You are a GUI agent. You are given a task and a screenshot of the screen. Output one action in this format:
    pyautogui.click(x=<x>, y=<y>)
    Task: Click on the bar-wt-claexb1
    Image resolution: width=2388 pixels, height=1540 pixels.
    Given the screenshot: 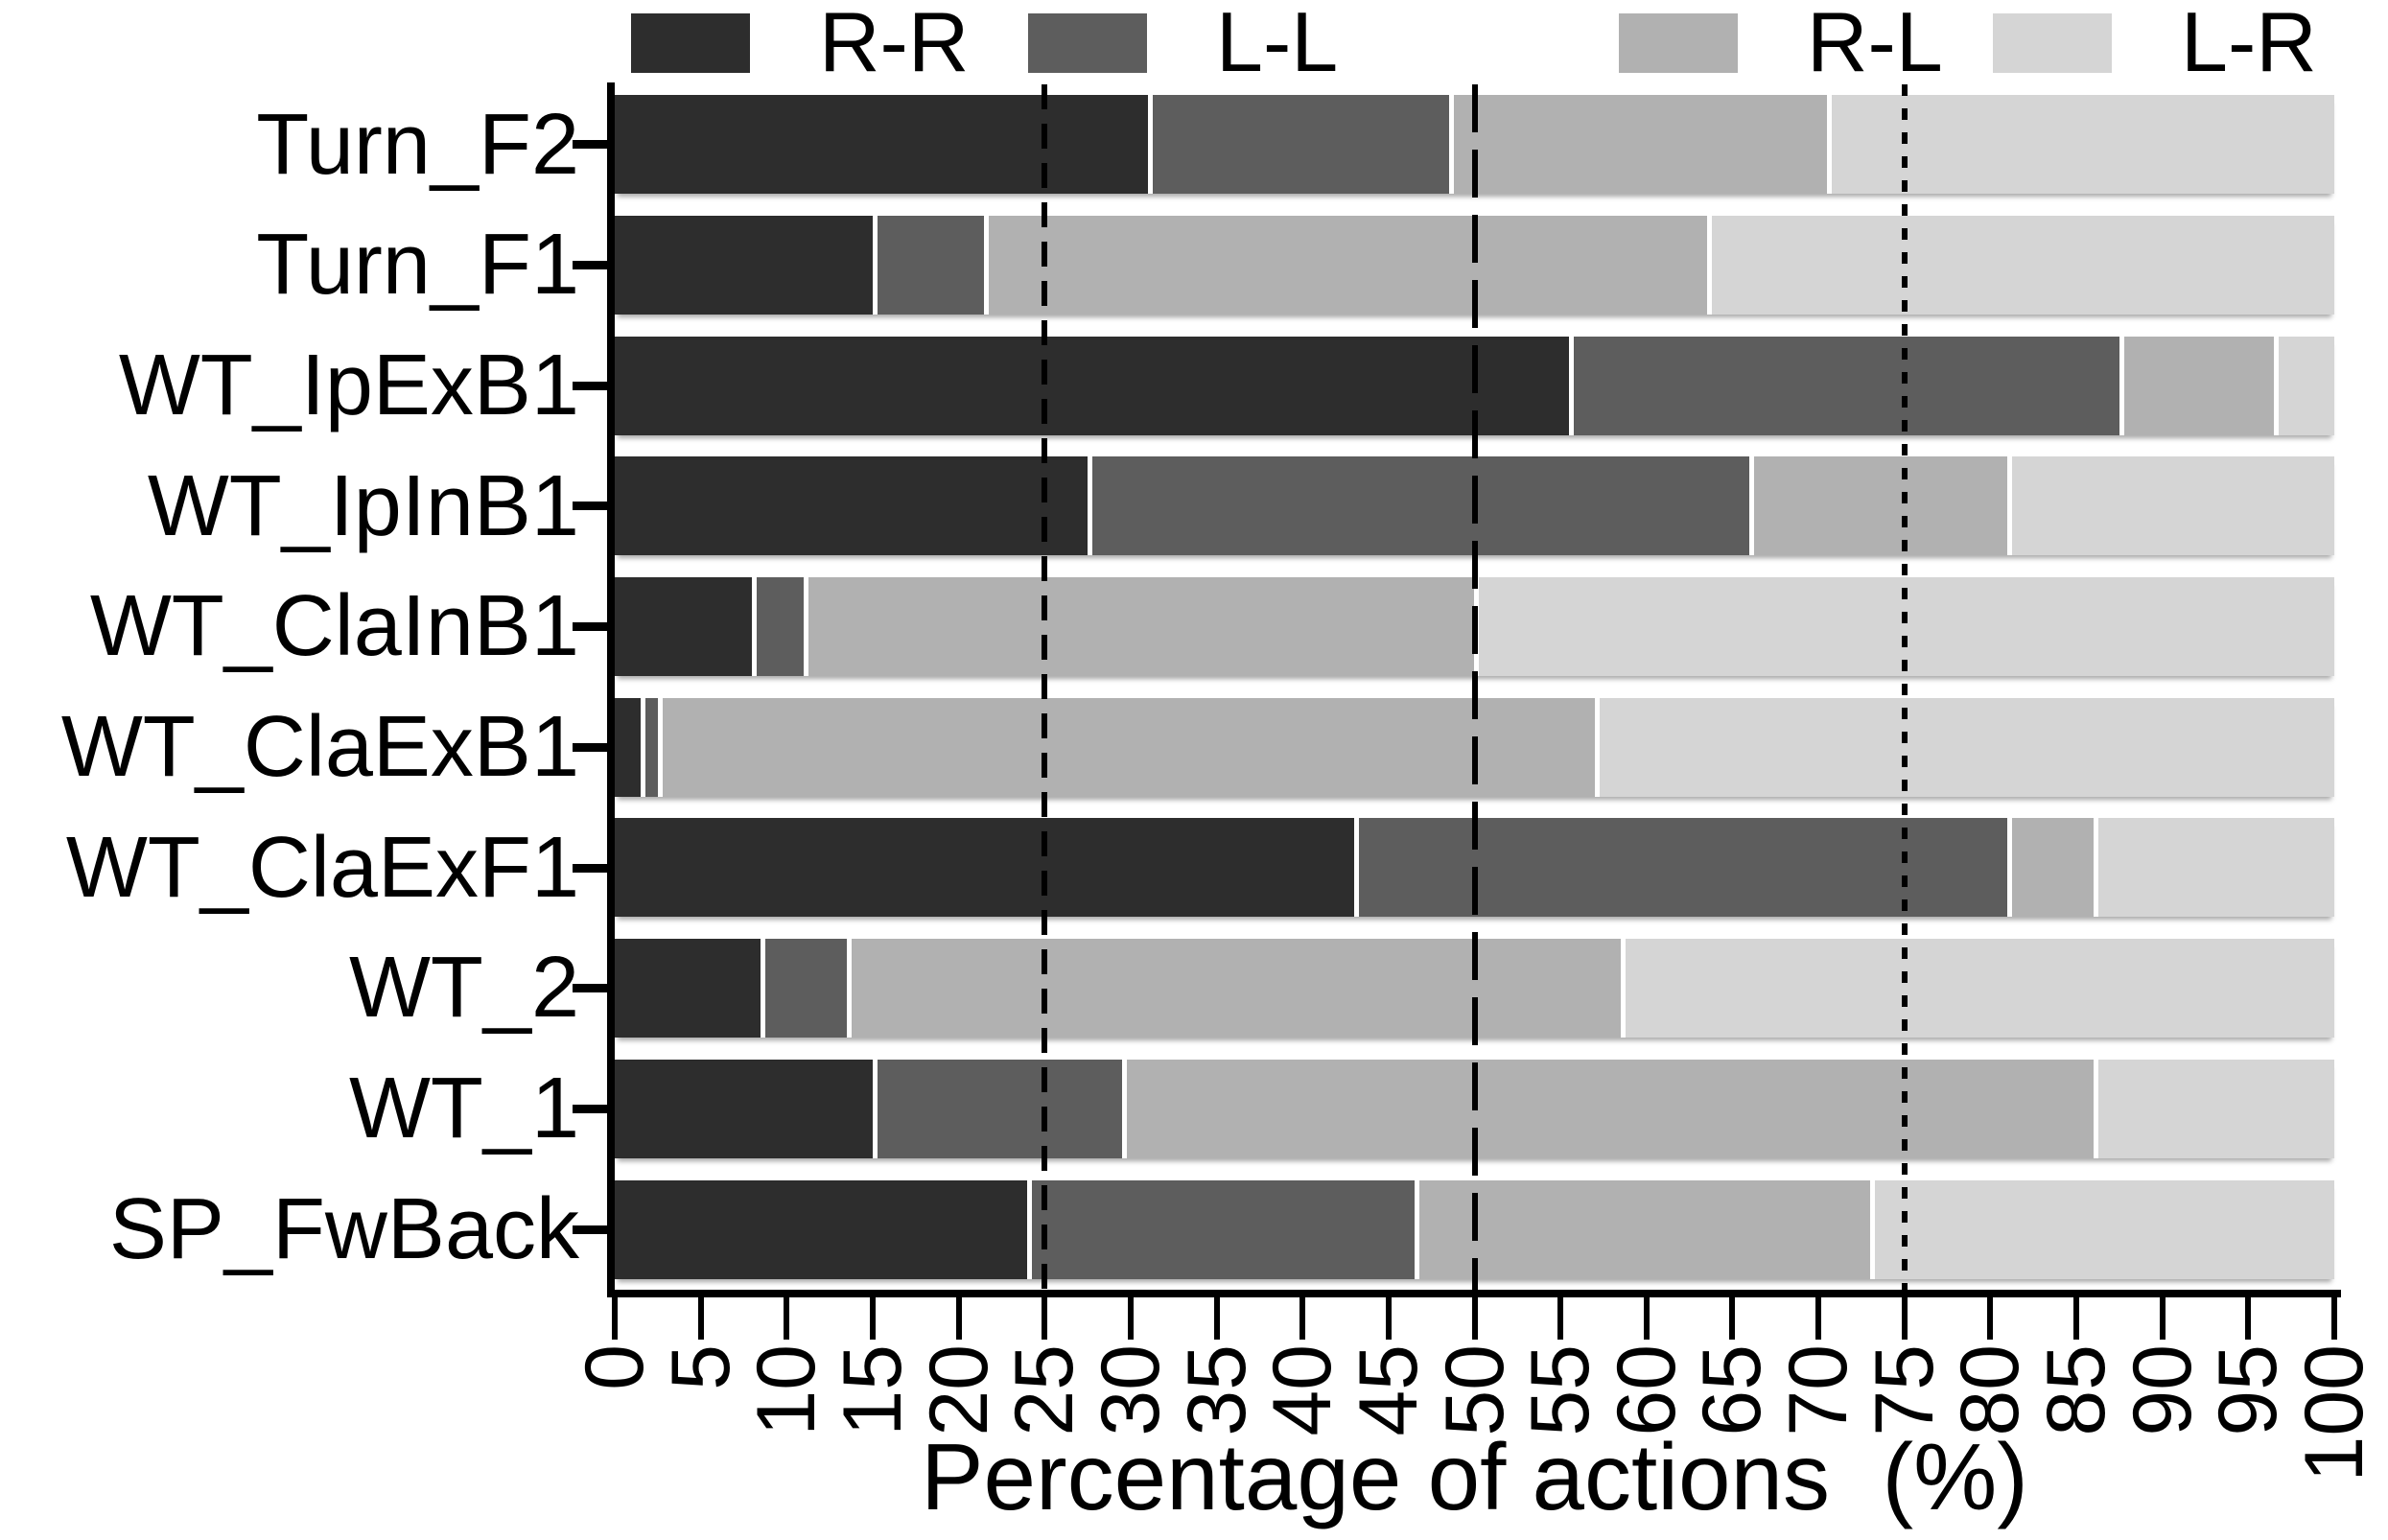 What is the action you would take?
    pyautogui.click(x=1474, y=747)
    